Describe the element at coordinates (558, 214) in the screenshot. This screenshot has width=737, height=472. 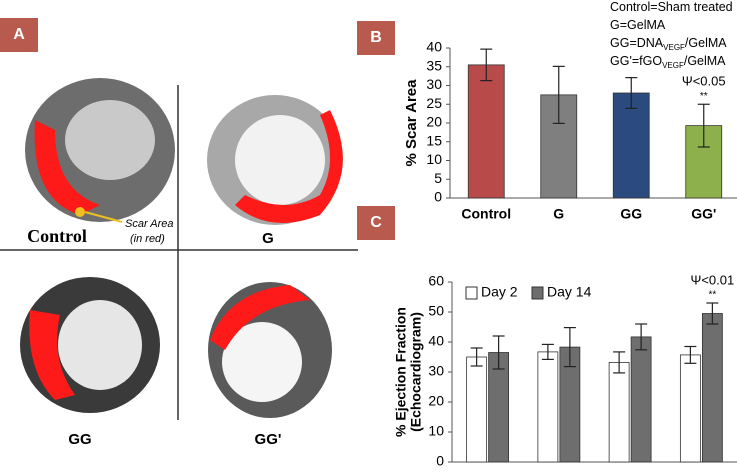
I see `x-tick-label: G` at that location.